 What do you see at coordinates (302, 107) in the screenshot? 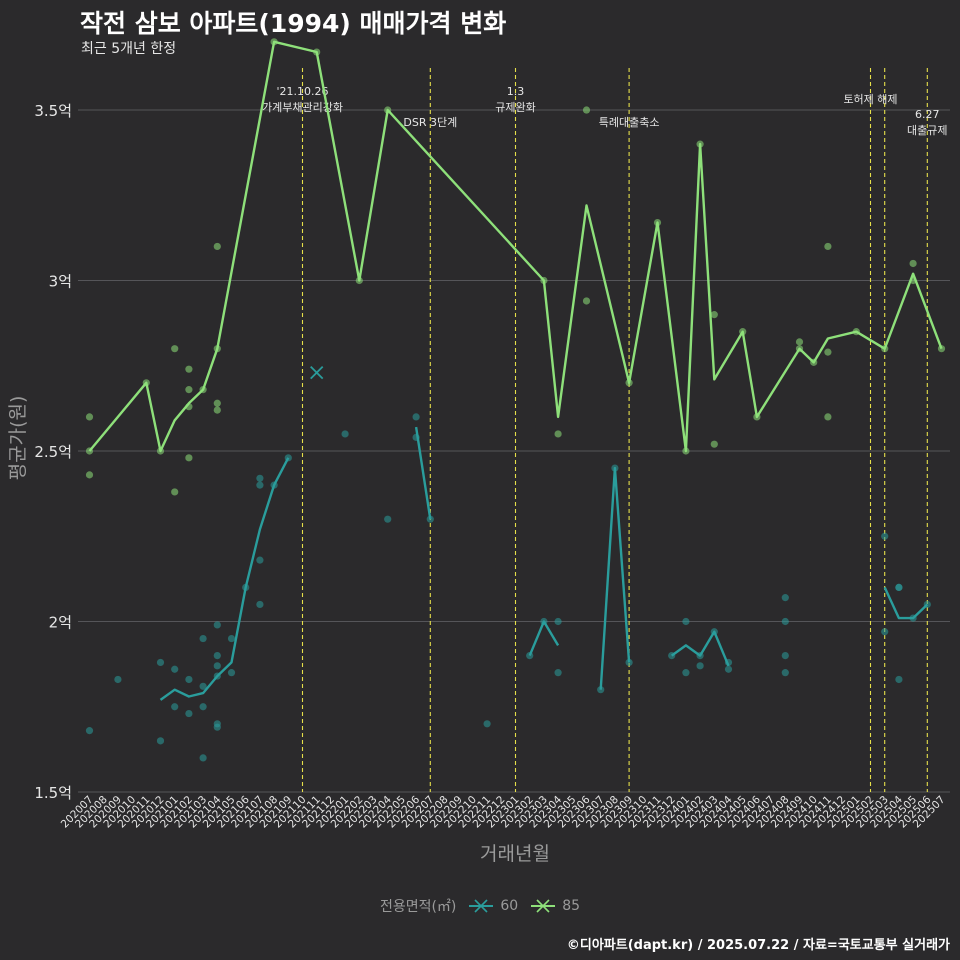
I see `policy-annotation: 가계부채관리강화` at bounding box center [302, 107].